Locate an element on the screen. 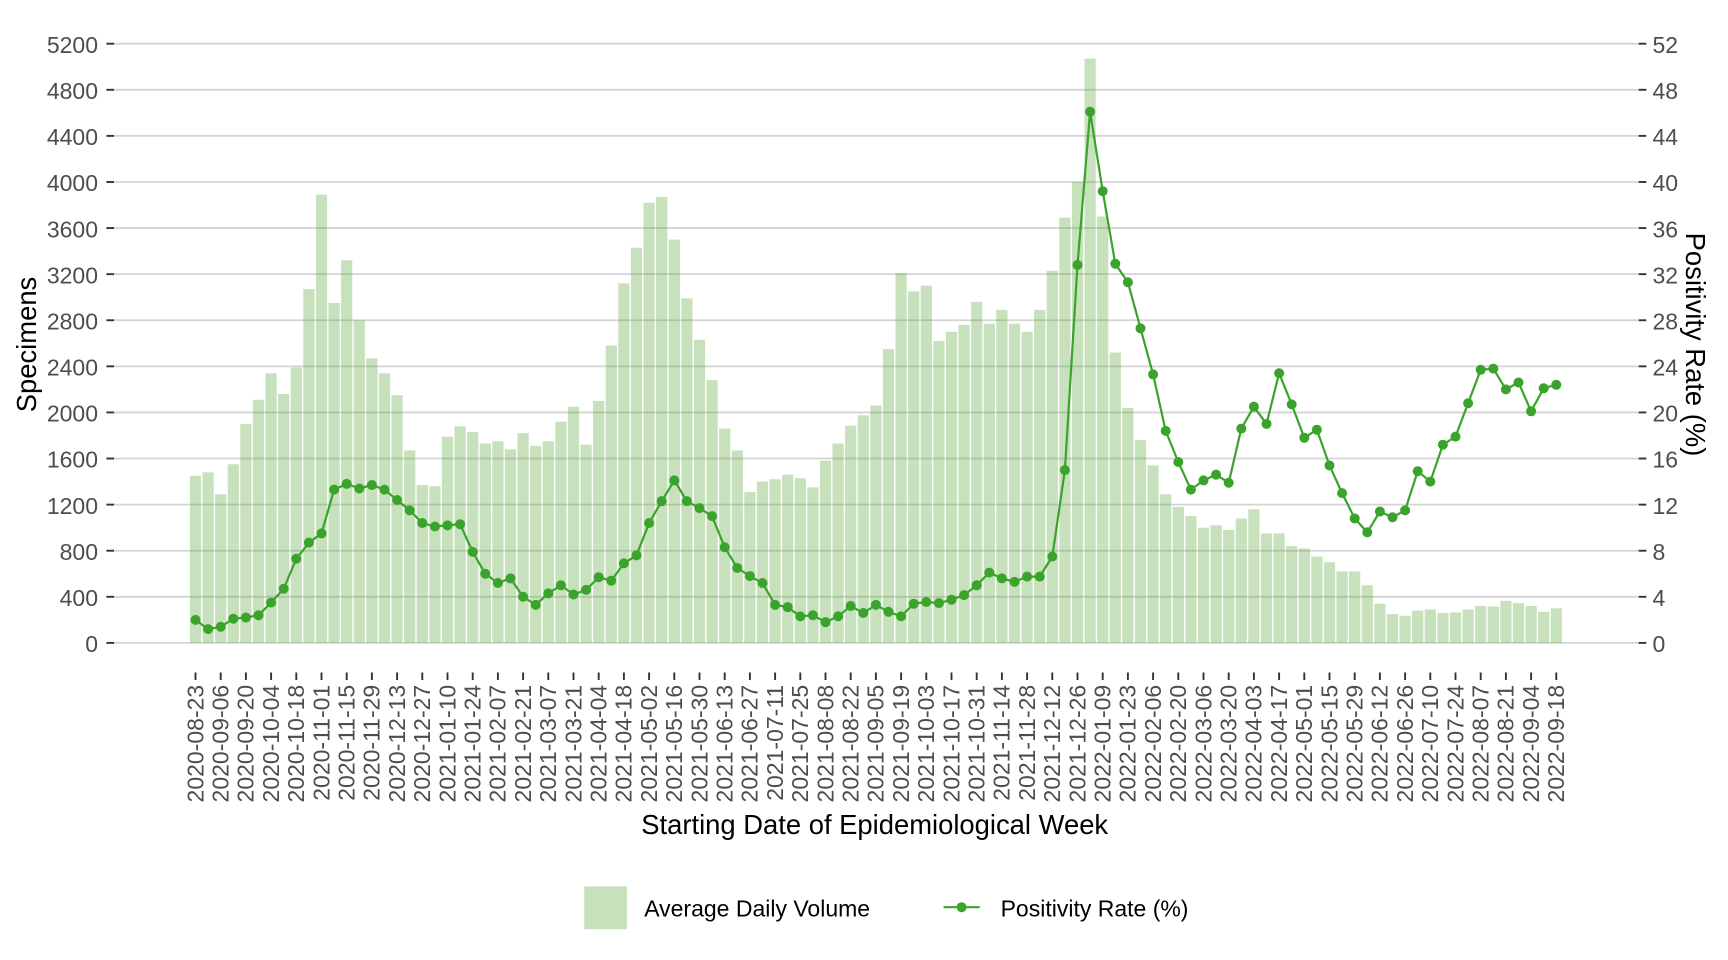  svg-text: 24 is located at coordinates (1666, 368).